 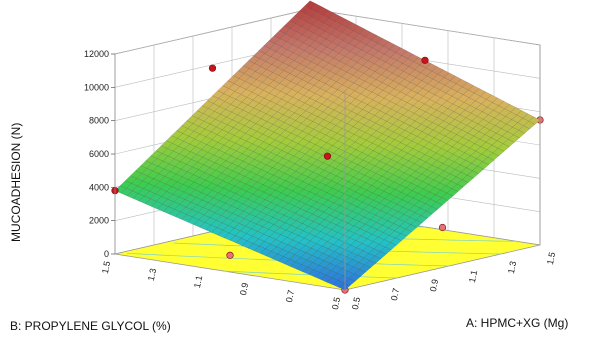 I want to click on x-tick-label: 0.5, so click(x=356, y=303).